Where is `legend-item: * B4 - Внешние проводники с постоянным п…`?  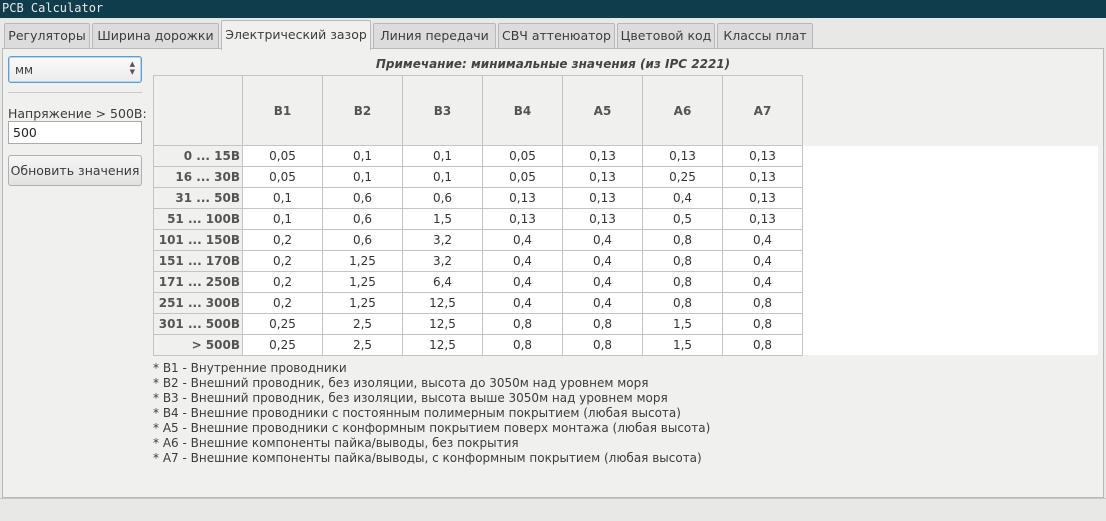
legend-item: * B4 - Внешние проводники с постоянным п… is located at coordinates (417, 413).